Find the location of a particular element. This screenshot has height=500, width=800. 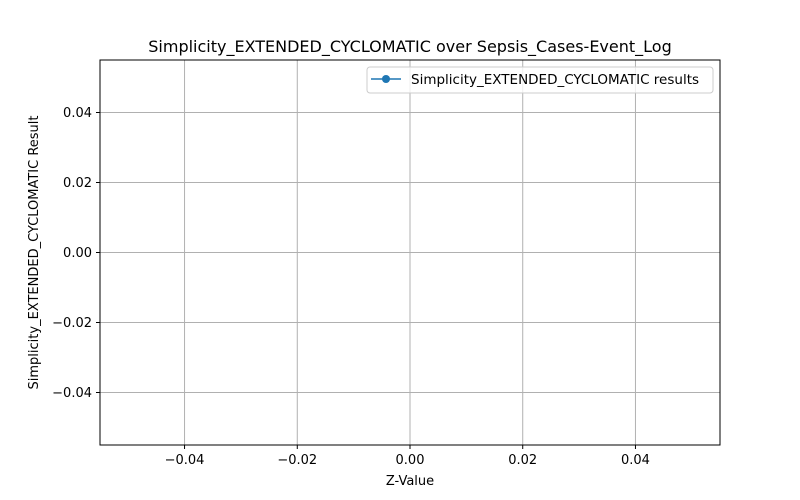

x-axis: −0.04 −0.02 0.00 0.02 0.04 is located at coordinates (407, 456).